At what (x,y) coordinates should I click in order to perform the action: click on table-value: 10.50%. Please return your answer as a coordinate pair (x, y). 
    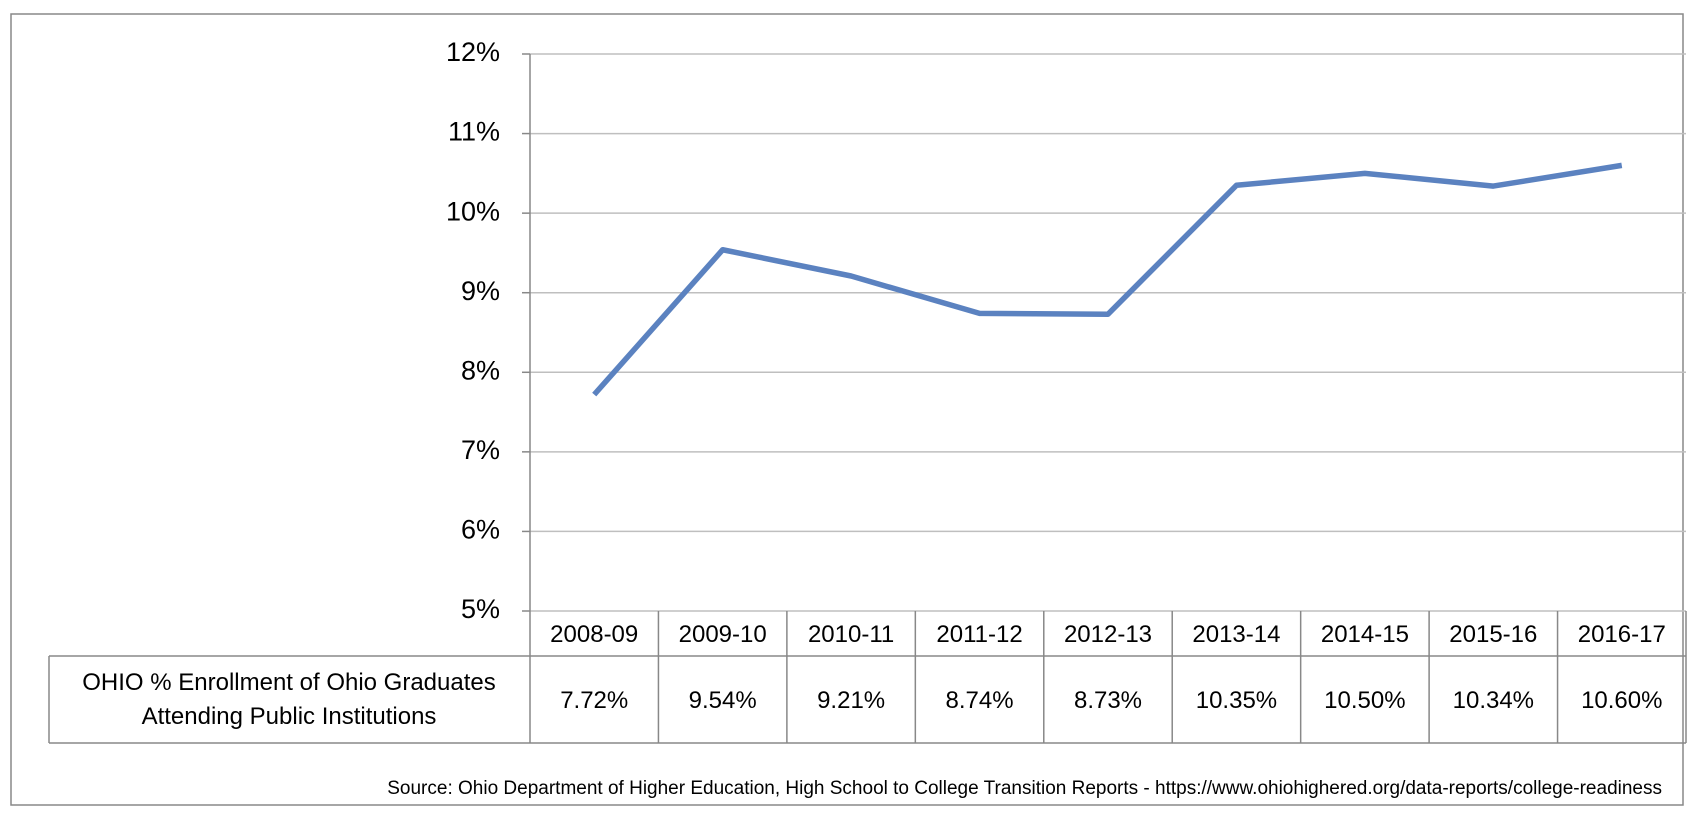
    Looking at the image, I should click on (1364, 700).